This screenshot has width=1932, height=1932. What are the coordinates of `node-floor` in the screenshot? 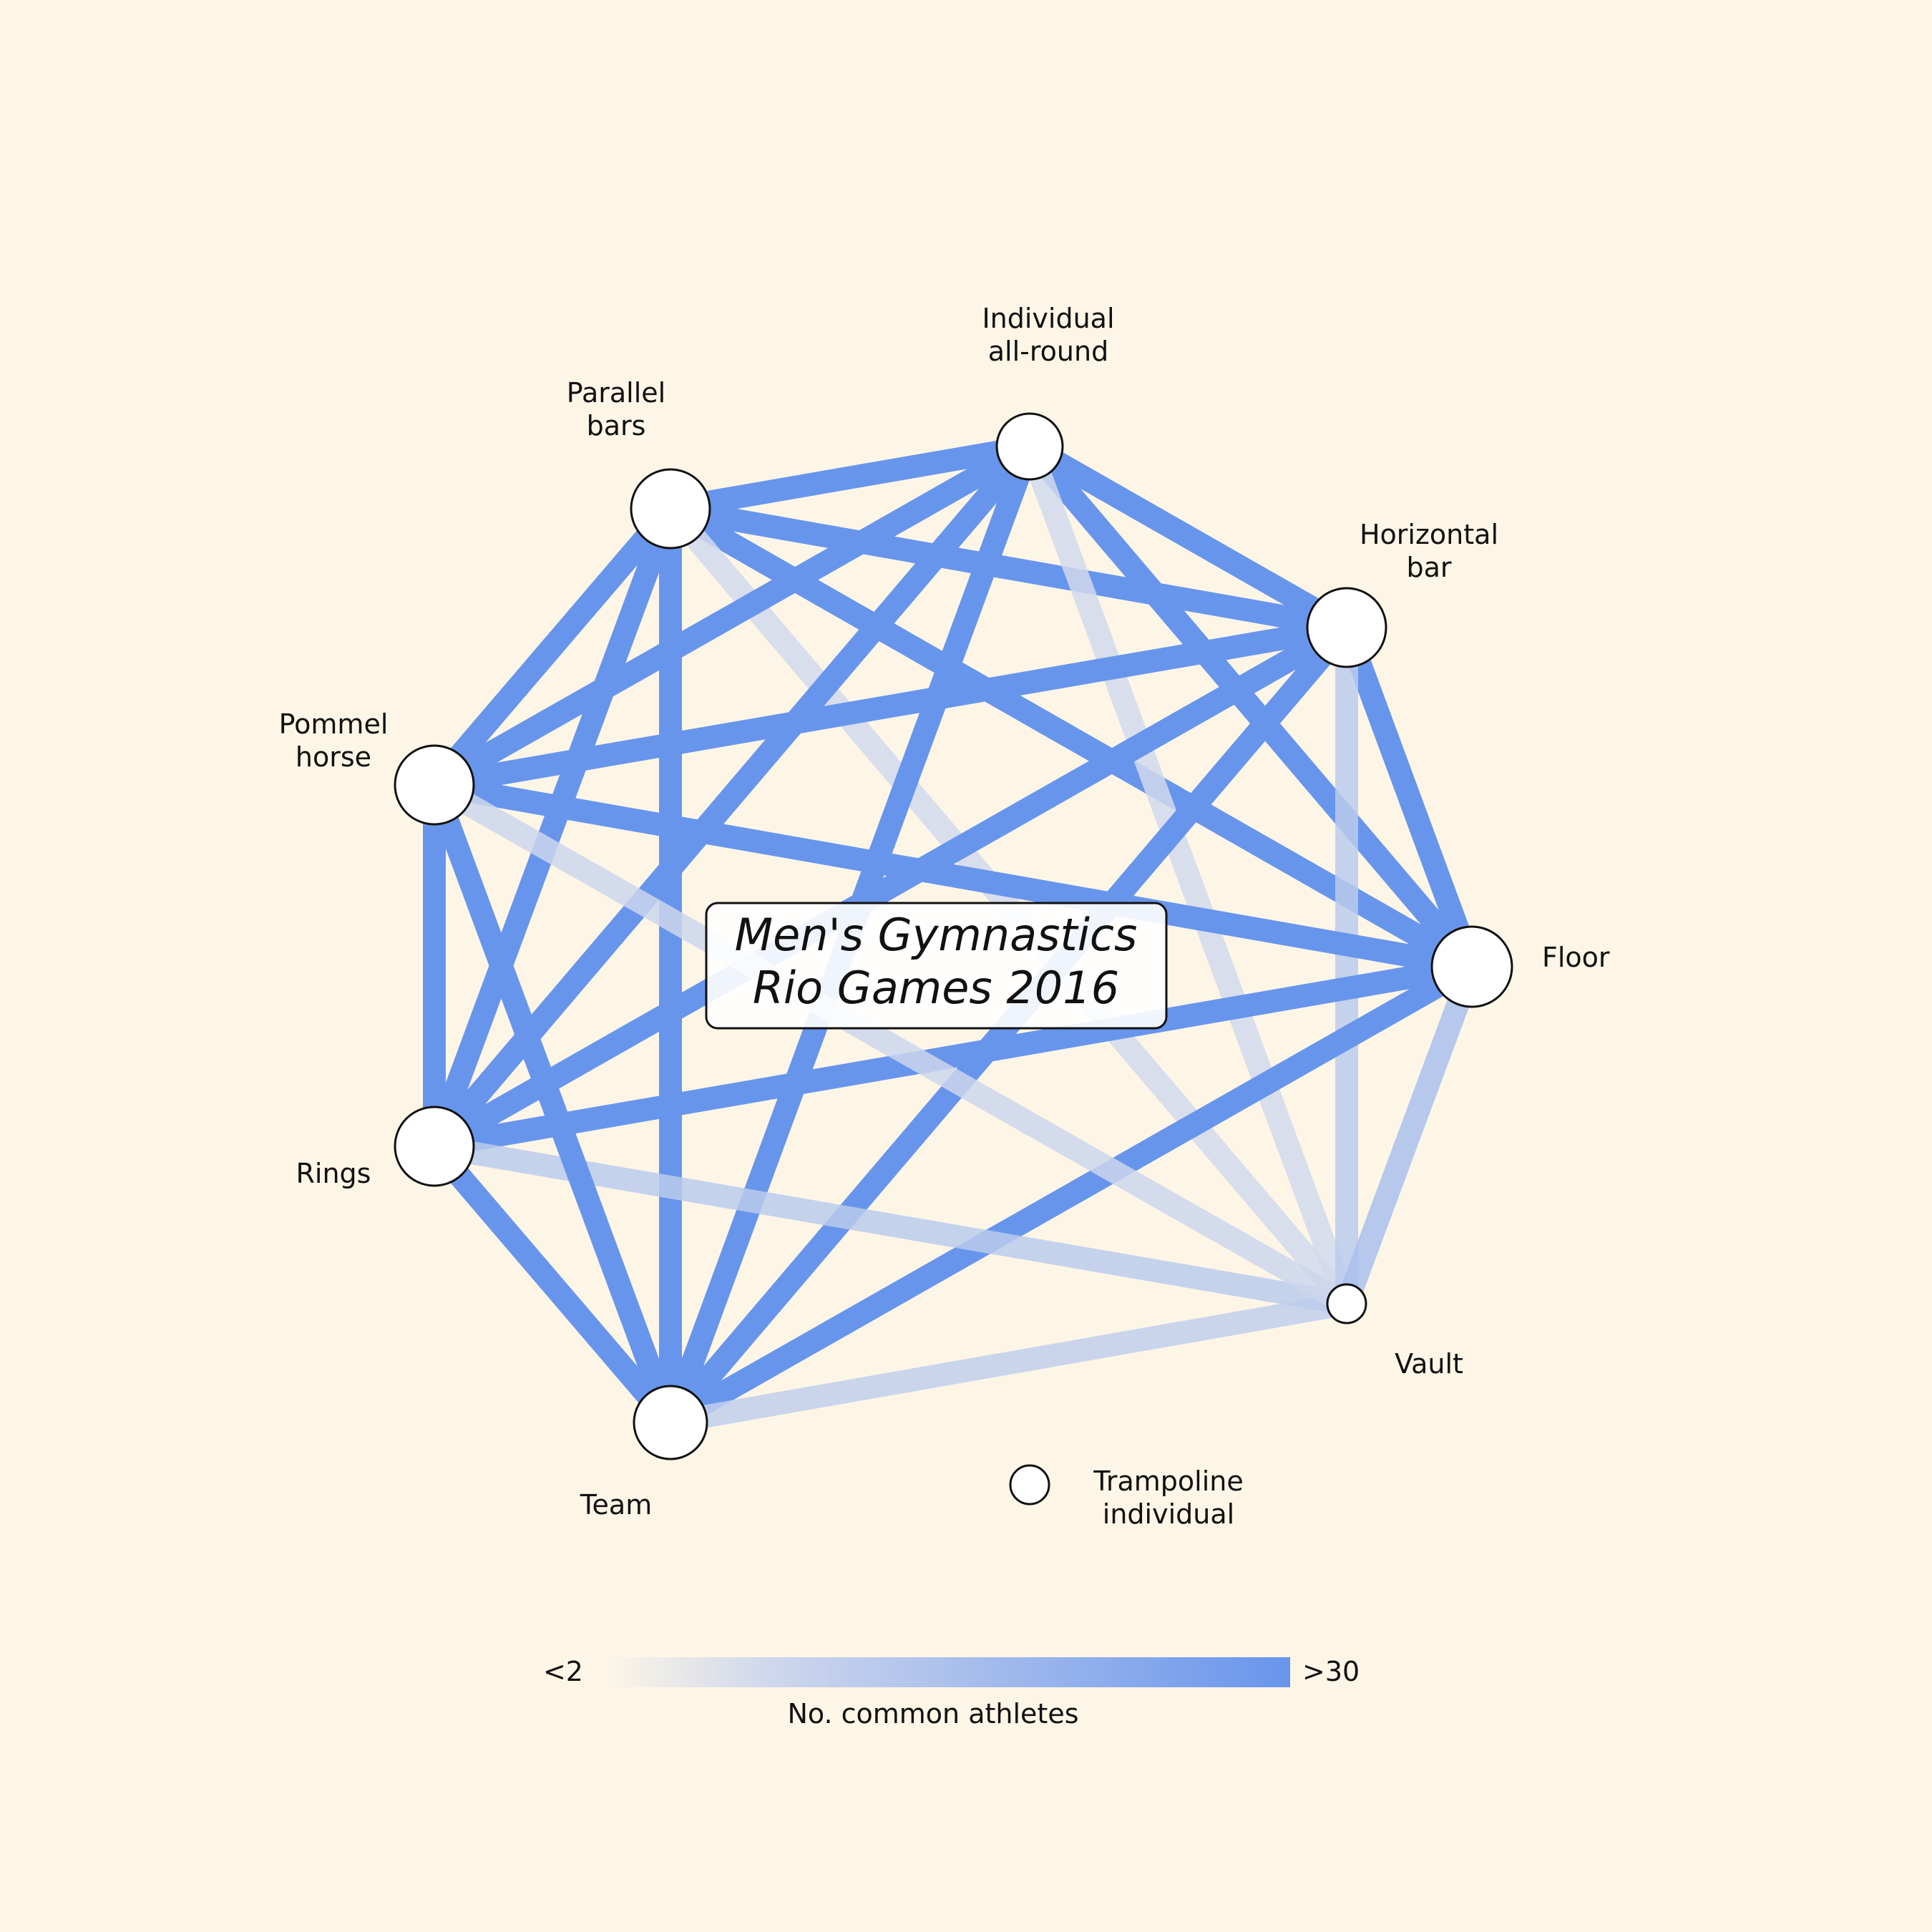 It's located at (1471, 966).